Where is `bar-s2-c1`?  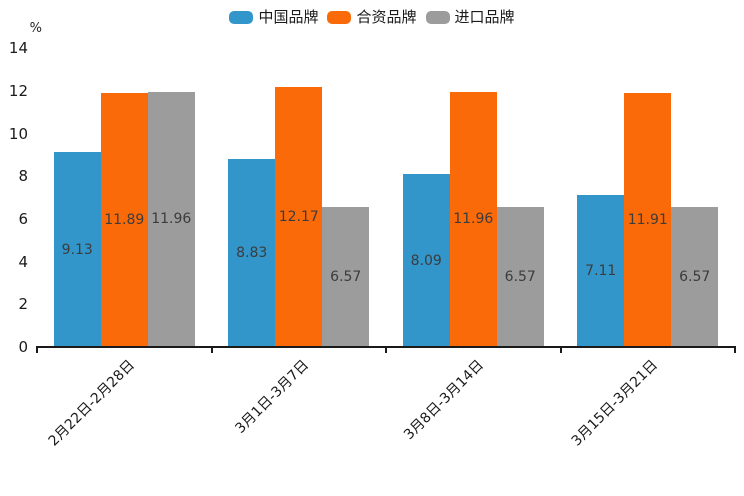 bar-s2-c1 is located at coordinates (346, 276).